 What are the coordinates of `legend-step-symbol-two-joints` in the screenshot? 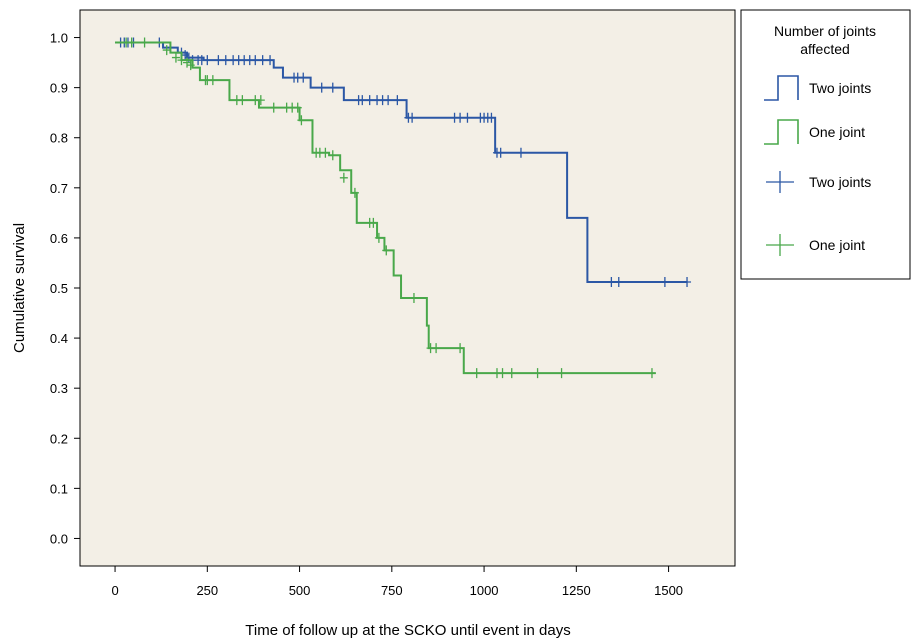 It's located at (781, 88).